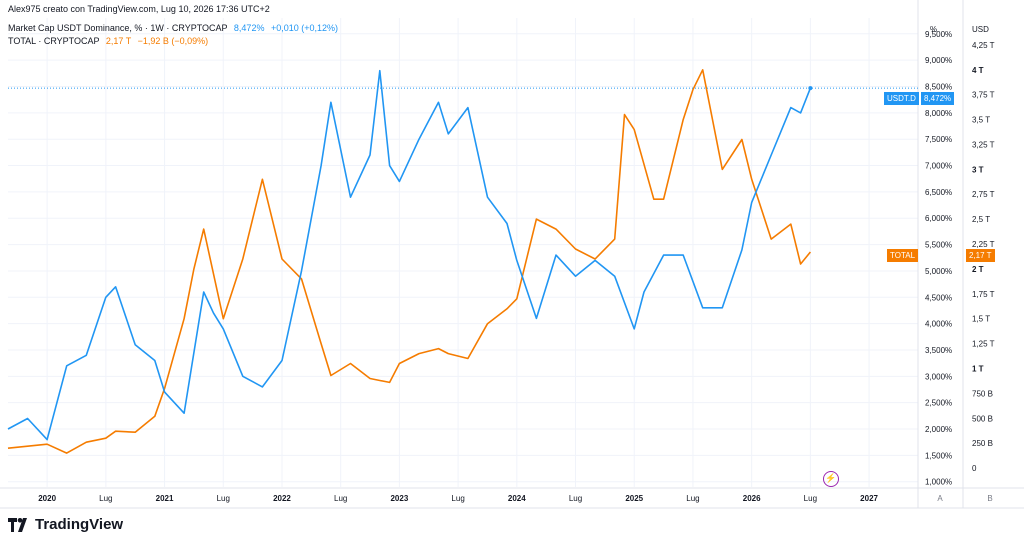 The width and height of the screenshot is (1024, 546). I want to click on left-axis-tick-label: 3,500%, so click(938, 350).